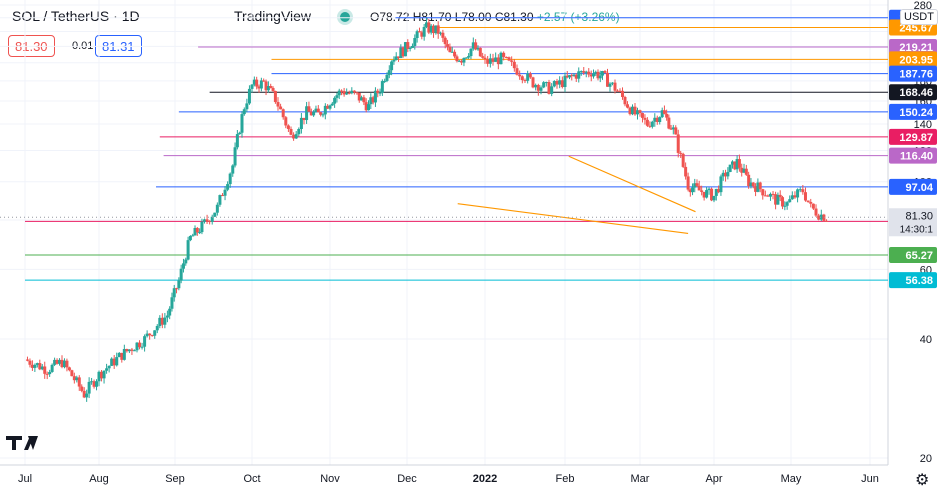 Image resolution: width=938 pixels, height=493 pixels. What do you see at coordinates (432, 17) in the screenshot?
I see `high-value: H81.70` at bounding box center [432, 17].